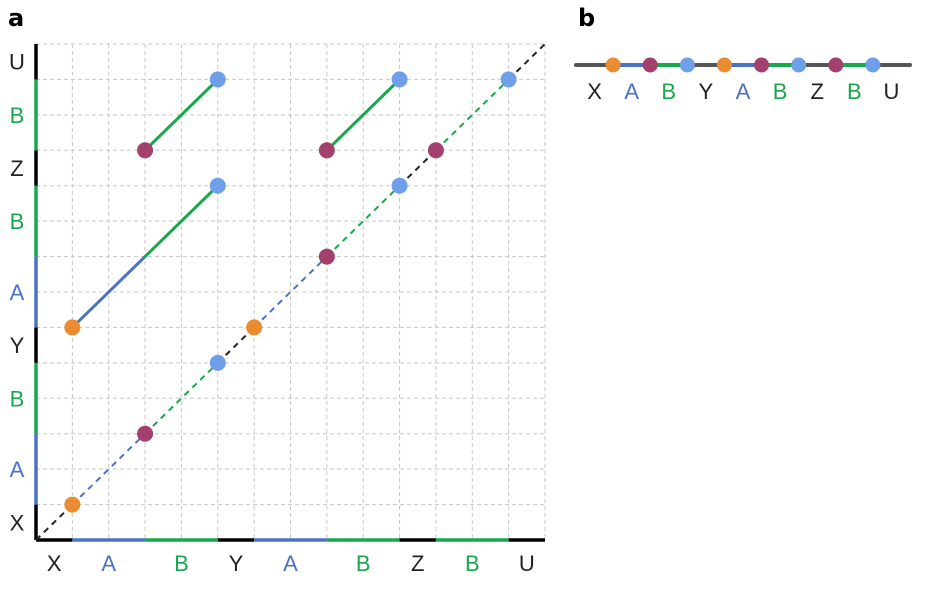  I want to click on match-segments, so click(236, 203).